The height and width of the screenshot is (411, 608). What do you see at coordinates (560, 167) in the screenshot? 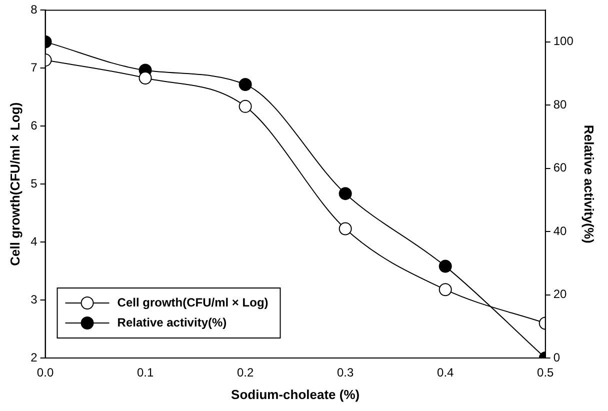
I see `y2-tick-label: 60` at bounding box center [560, 167].